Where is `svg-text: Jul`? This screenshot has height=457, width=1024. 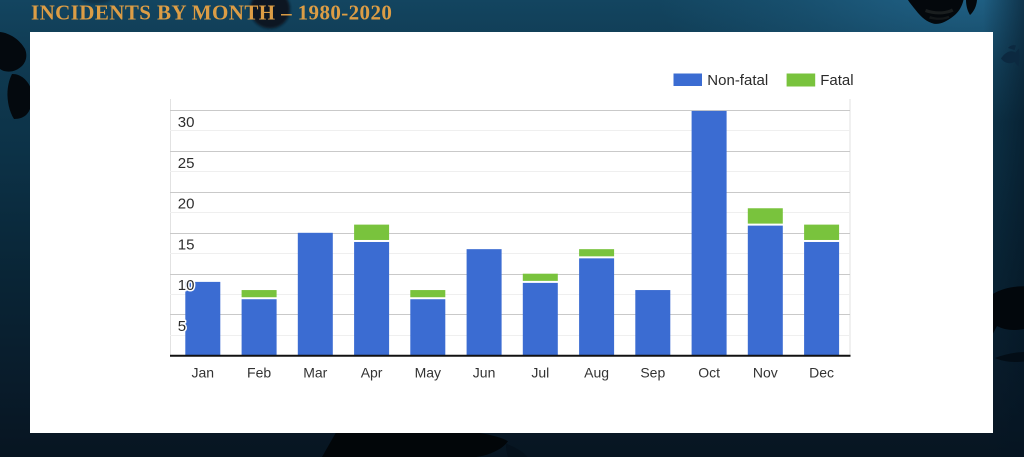 svg-text: Jul is located at coordinates (540, 373).